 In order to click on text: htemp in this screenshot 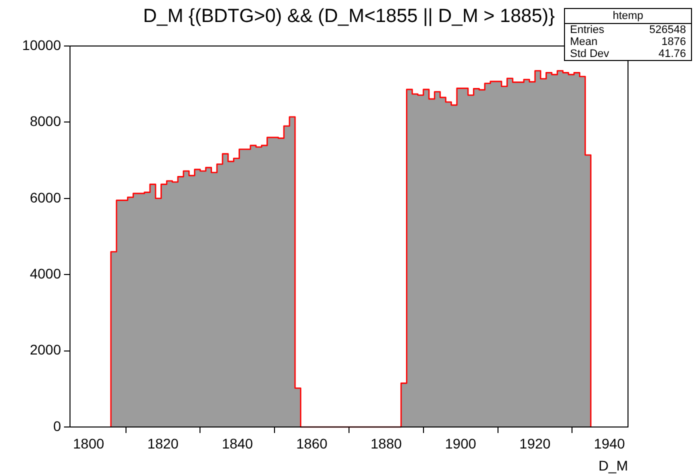, I will do `click(628, 16)`.